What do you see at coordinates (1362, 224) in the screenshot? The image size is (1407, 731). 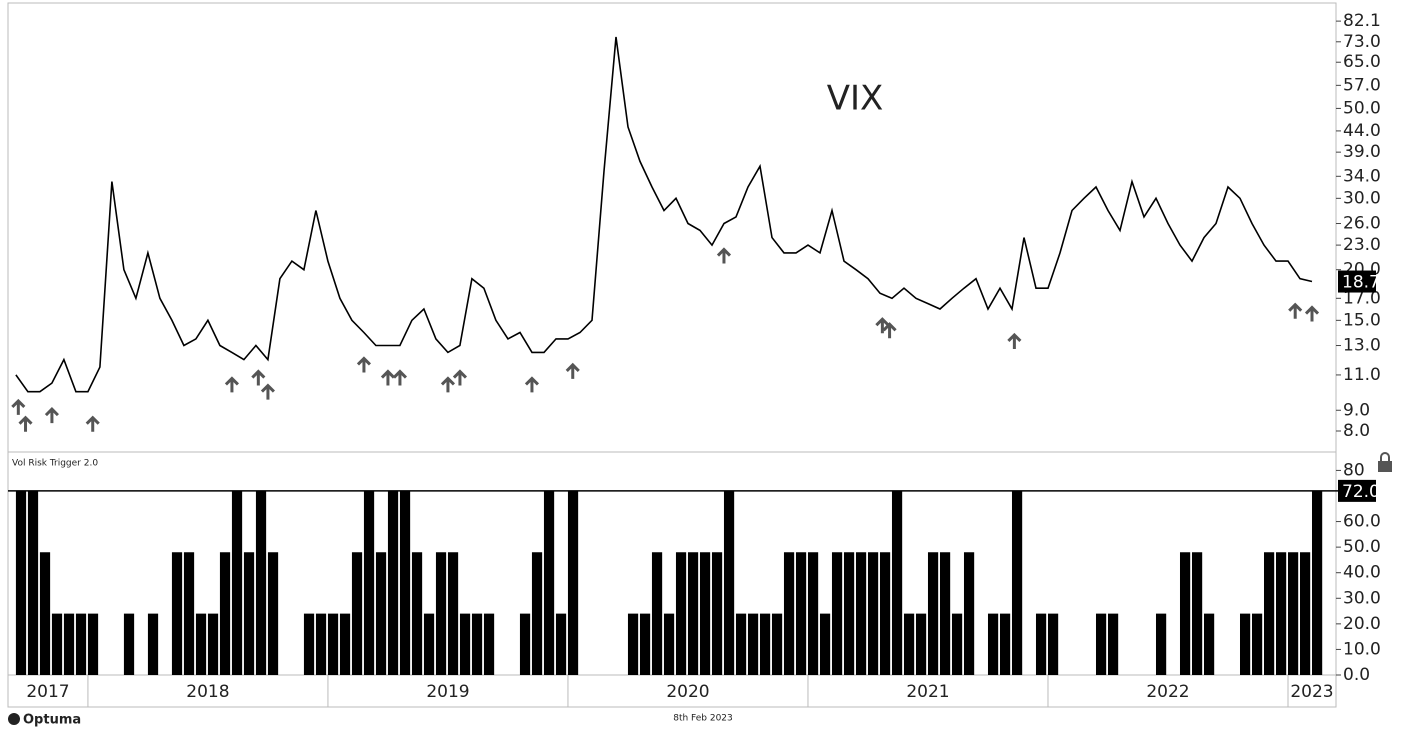 I see `y-tick-label: 26.0` at bounding box center [1362, 224].